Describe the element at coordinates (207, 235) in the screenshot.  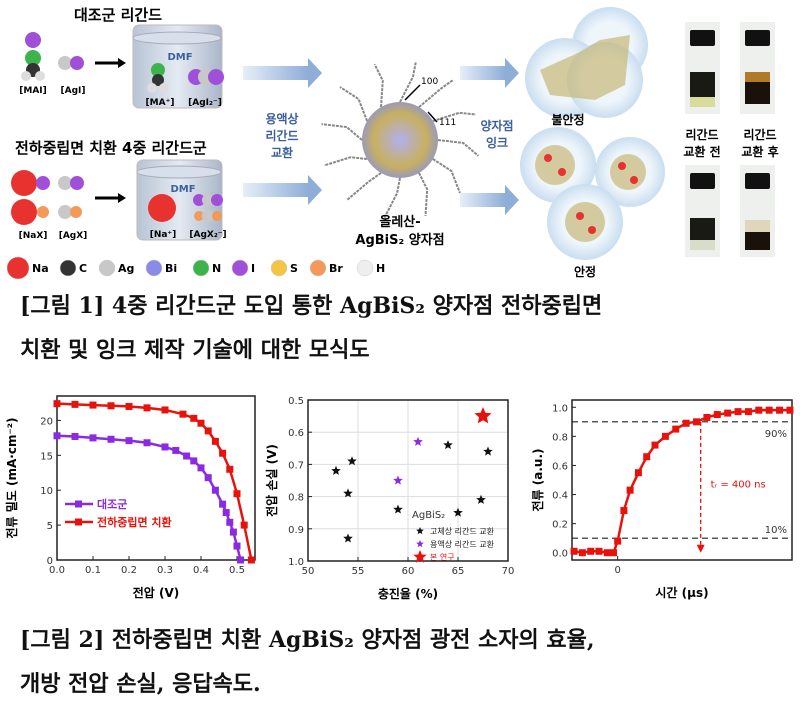
I see `agx2-label: [AgX₂⁻]` at that location.